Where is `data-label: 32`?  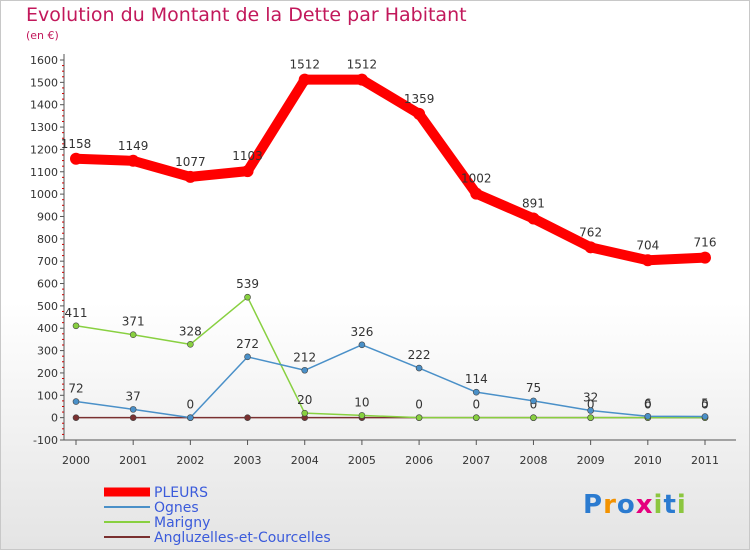
data-label: 32 is located at coordinates (590, 397).